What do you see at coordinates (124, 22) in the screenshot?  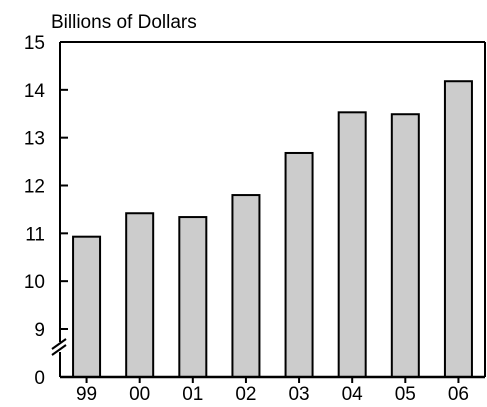 I see `chart-title: Billions of Dollars` at bounding box center [124, 22].